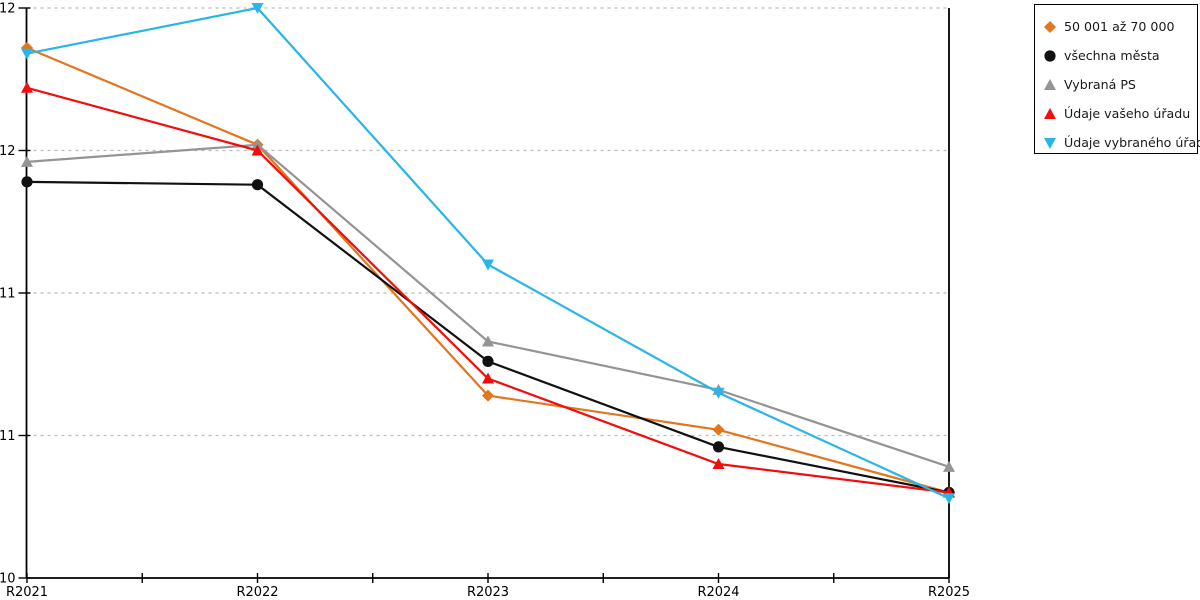 The width and height of the screenshot is (1200, 600). Describe the element at coordinates (8, 579) in the screenshot. I see `y-tick-label: 10` at that location.